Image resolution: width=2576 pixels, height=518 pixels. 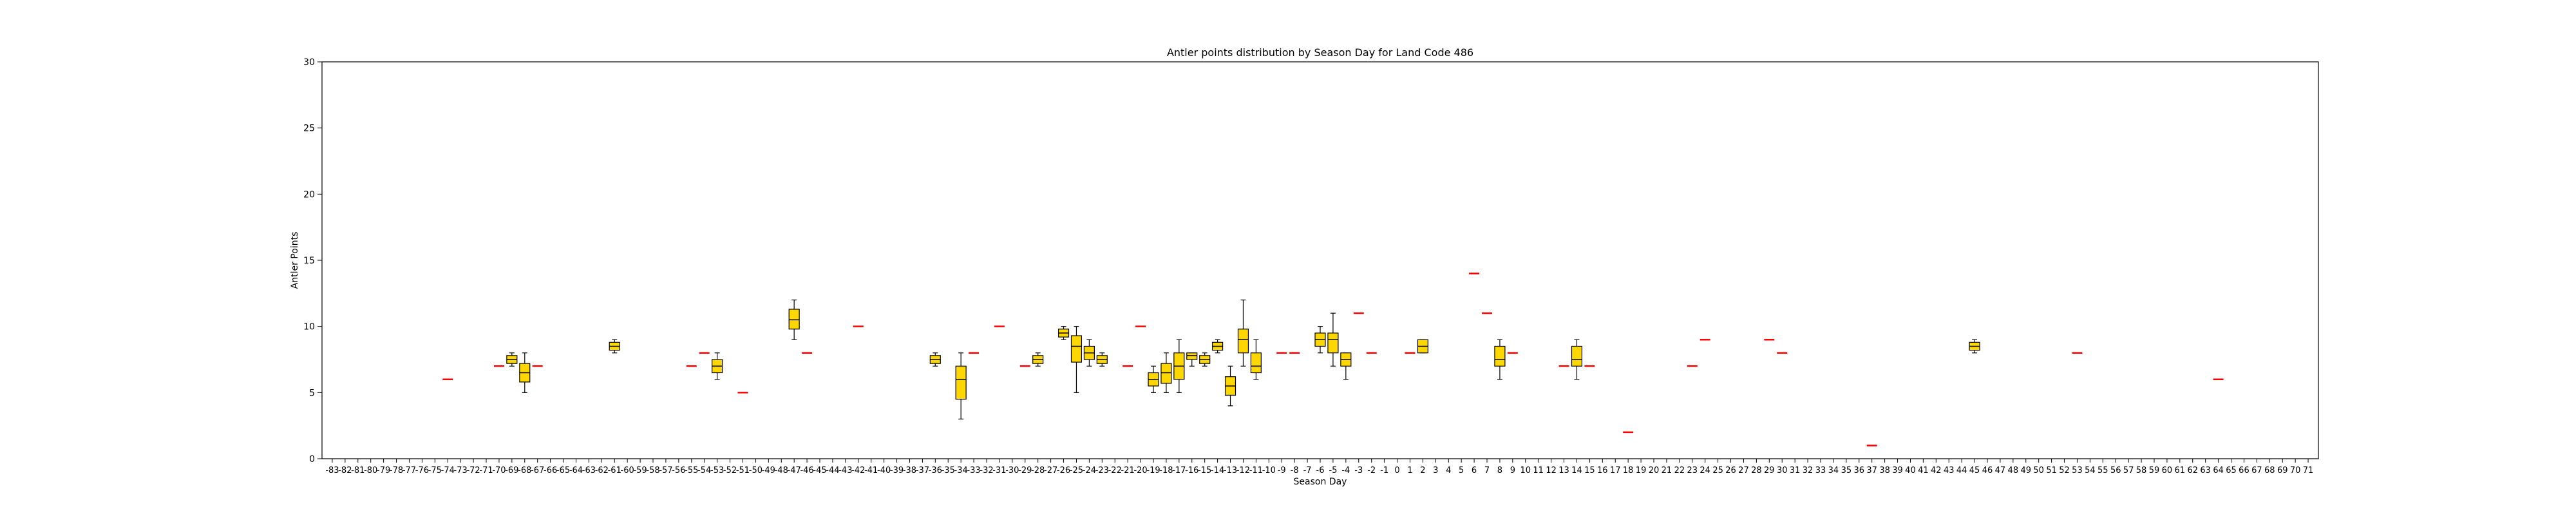 I want to click on x-tick-label: 54, so click(x=2090, y=470).